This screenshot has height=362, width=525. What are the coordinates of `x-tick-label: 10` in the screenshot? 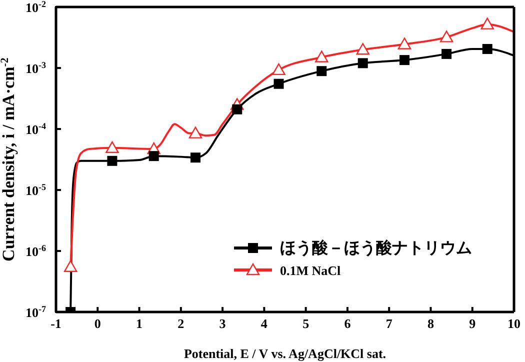 It's located at (514, 324).